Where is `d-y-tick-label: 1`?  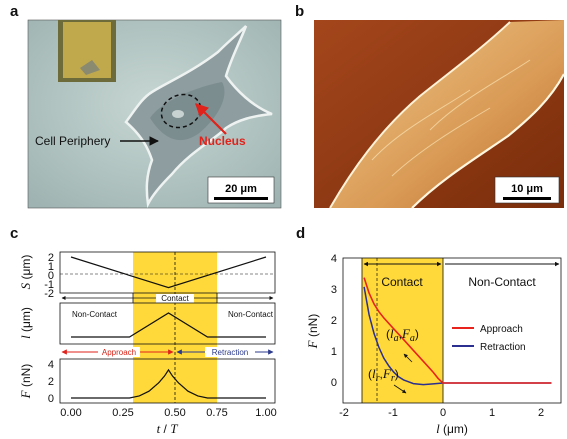
d-y-tick-label: 1 is located at coordinates (334, 352).